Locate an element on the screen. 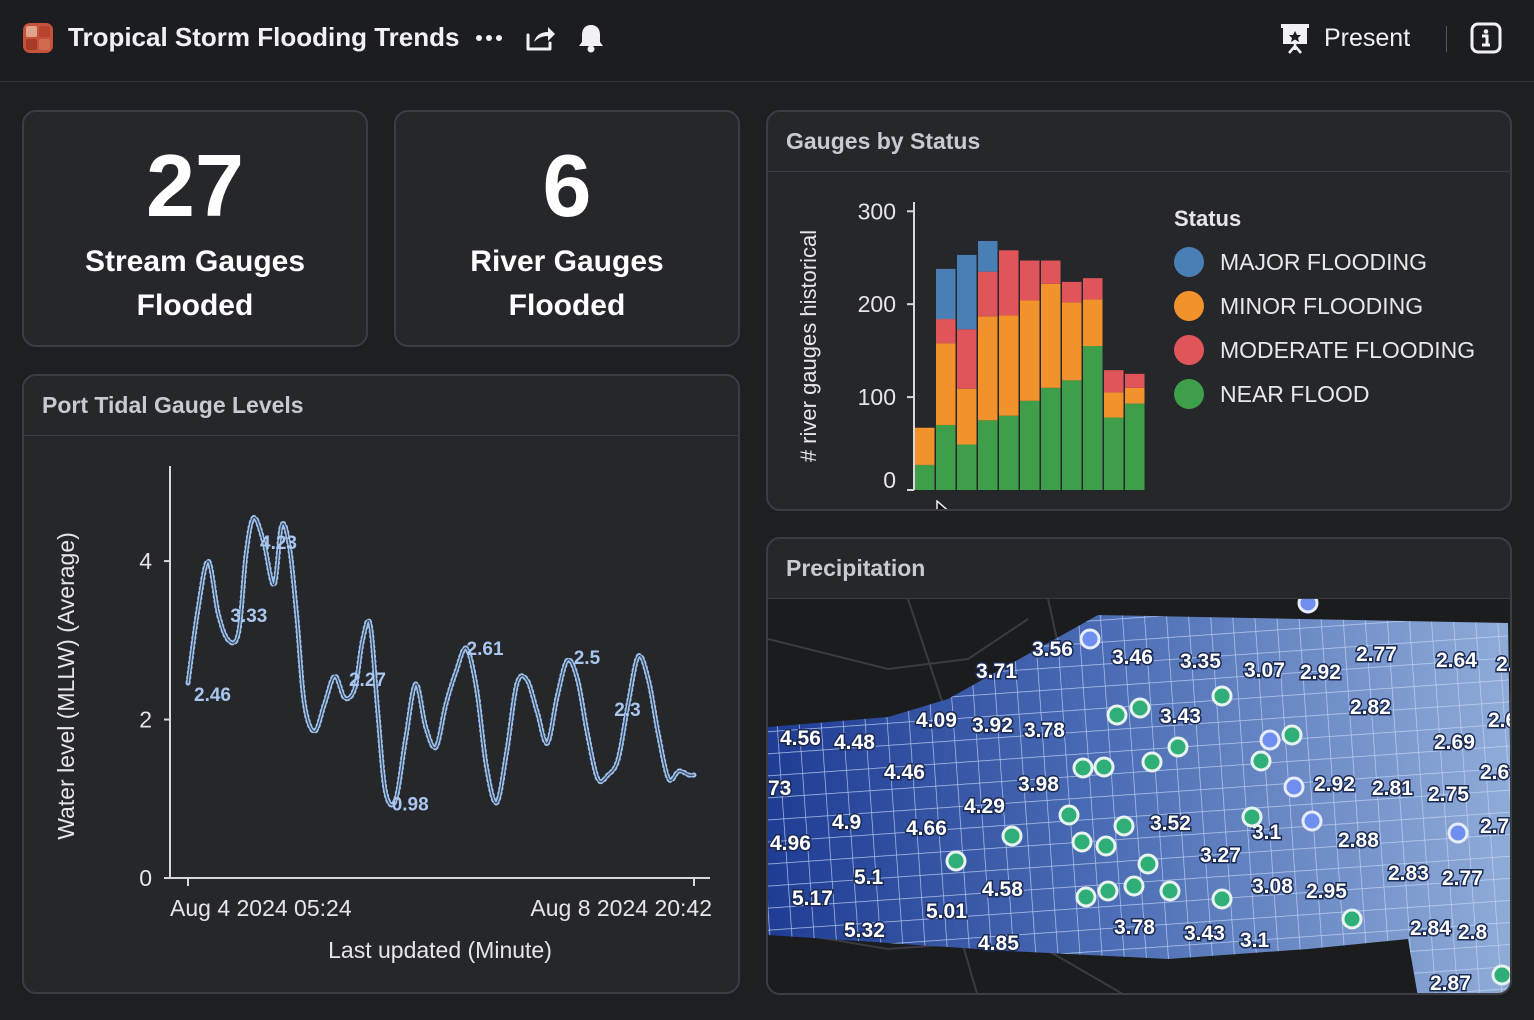 The image size is (1534, 1020). precip-value-label: 3.08 is located at coordinates (1272, 886).